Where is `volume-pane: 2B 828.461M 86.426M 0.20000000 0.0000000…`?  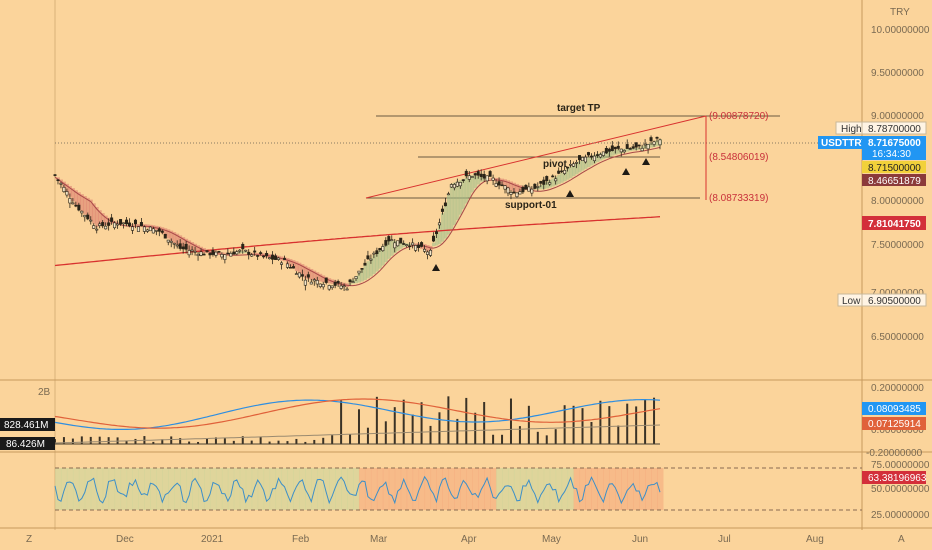
volume-pane: 2B 828.461M 86.426M 0.20000000 0.0000000… is located at coordinates (463, 421).